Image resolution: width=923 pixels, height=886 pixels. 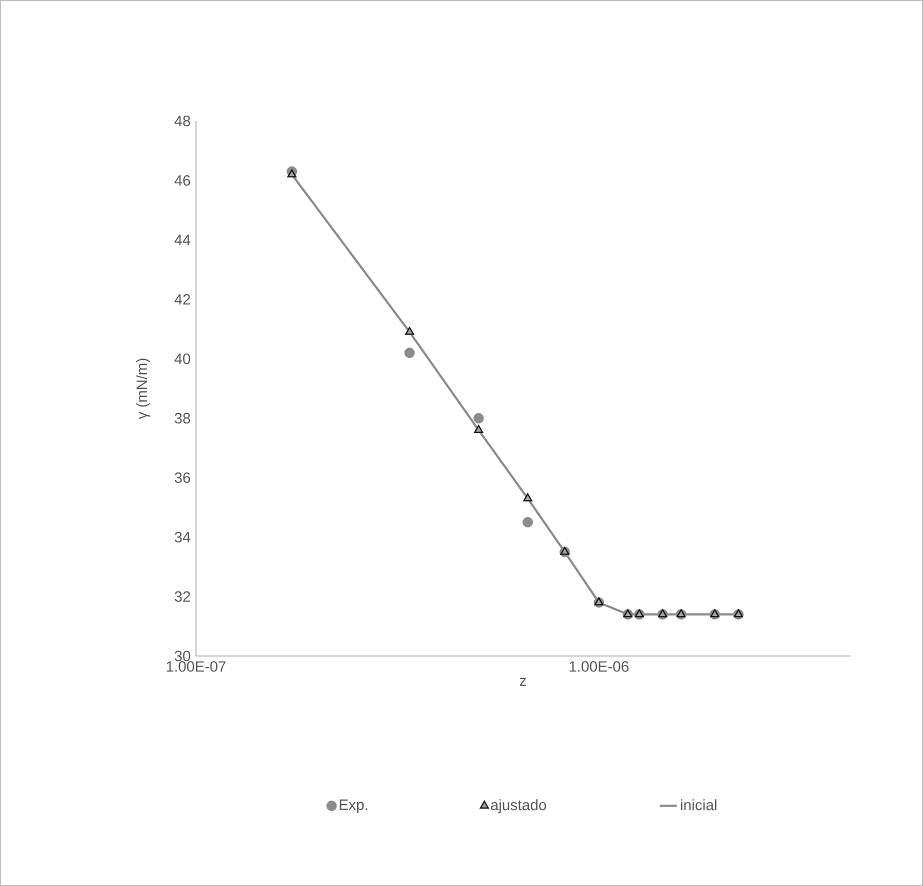 I want to click on y-tick-label: 34, so click(x=182, y=537).